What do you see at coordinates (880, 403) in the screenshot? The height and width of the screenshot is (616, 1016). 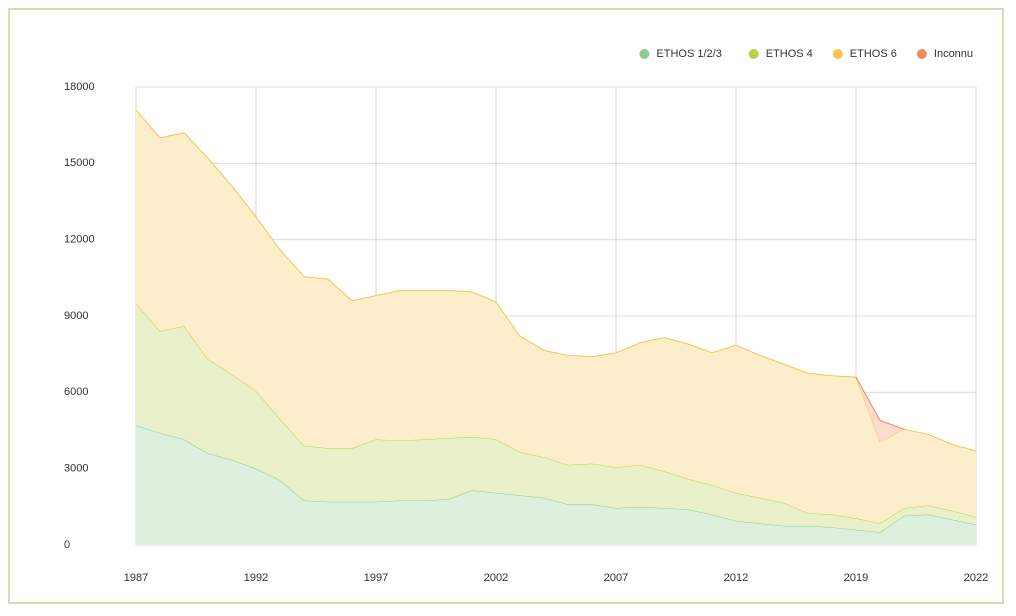 I see `area-line` at bounding box center [880, 403].